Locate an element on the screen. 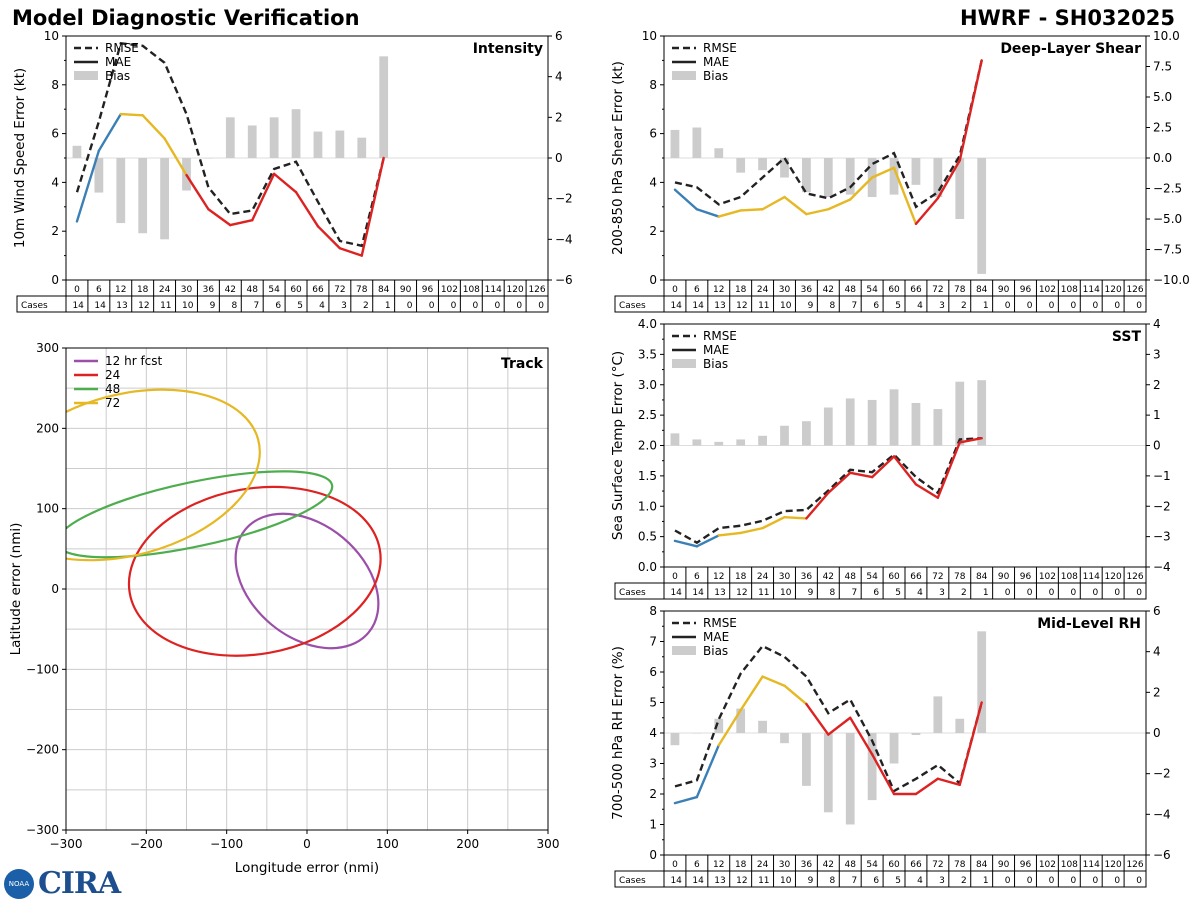 The width and height of the screenshot is (1200, 901). lead-time-label: 108 is located at coordinates (1069, 865).